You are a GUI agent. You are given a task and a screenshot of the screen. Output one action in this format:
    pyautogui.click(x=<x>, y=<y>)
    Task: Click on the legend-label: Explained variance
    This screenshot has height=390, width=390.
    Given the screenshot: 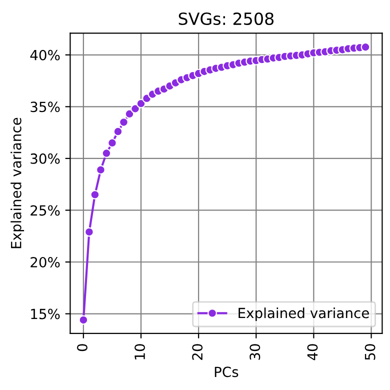 What is the action you would take?
    pyautogui.click(x=303, y=314)
    